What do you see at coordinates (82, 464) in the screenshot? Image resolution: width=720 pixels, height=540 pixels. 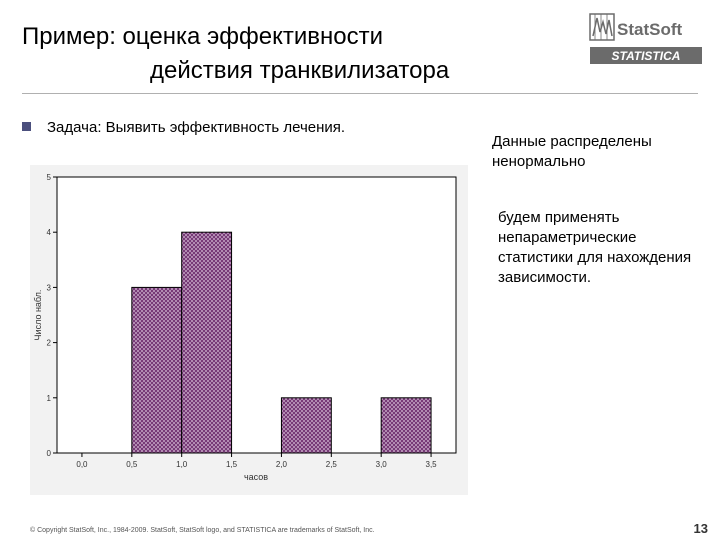 I see `x-tick-label-0: 0,0` at bounding box center [82, 464].